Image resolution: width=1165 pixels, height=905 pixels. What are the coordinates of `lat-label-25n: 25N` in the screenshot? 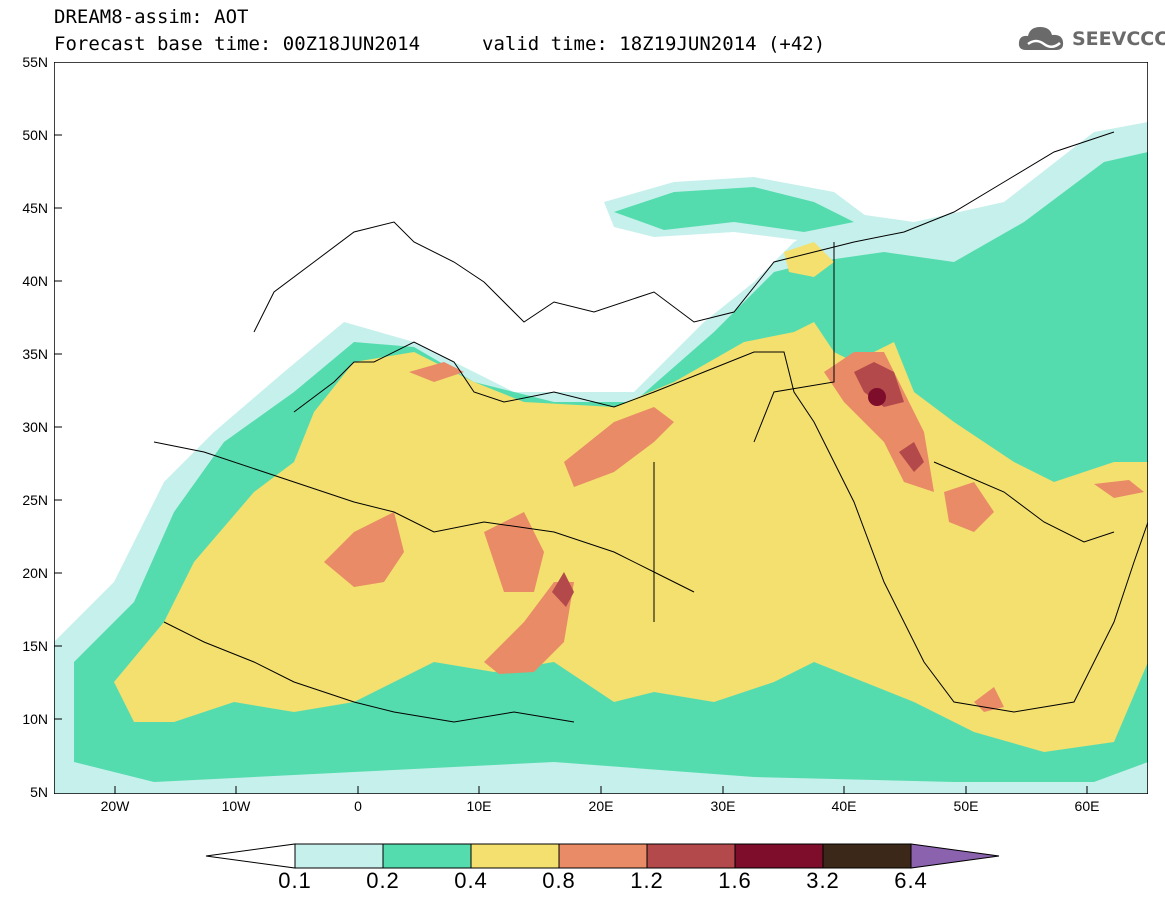 It's located at (35, 500).